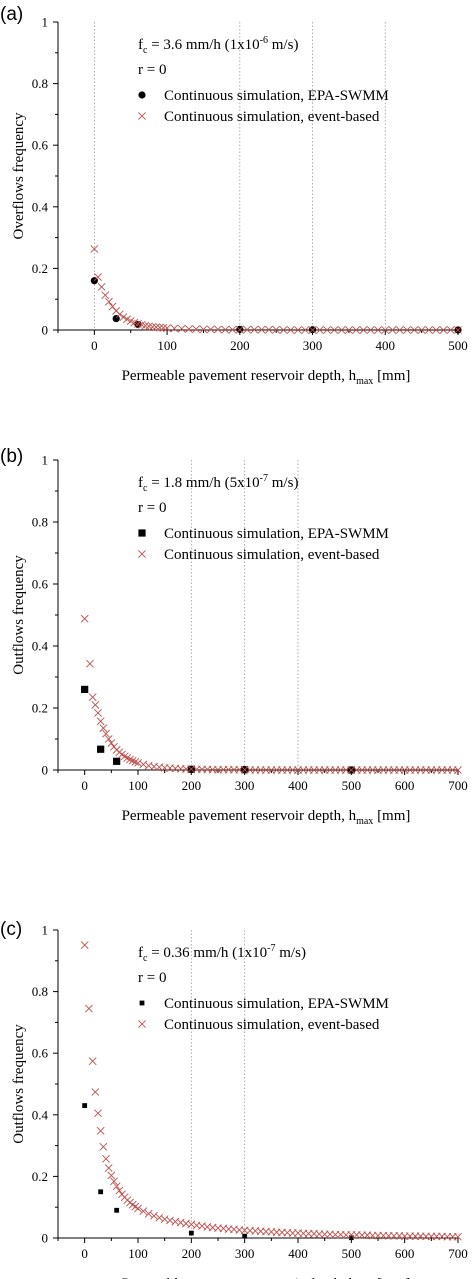  What do you see at coordinates (84, 1253) in the screenshot?
I see `x-tick-label: 0` at bounding box center [84, 1253].